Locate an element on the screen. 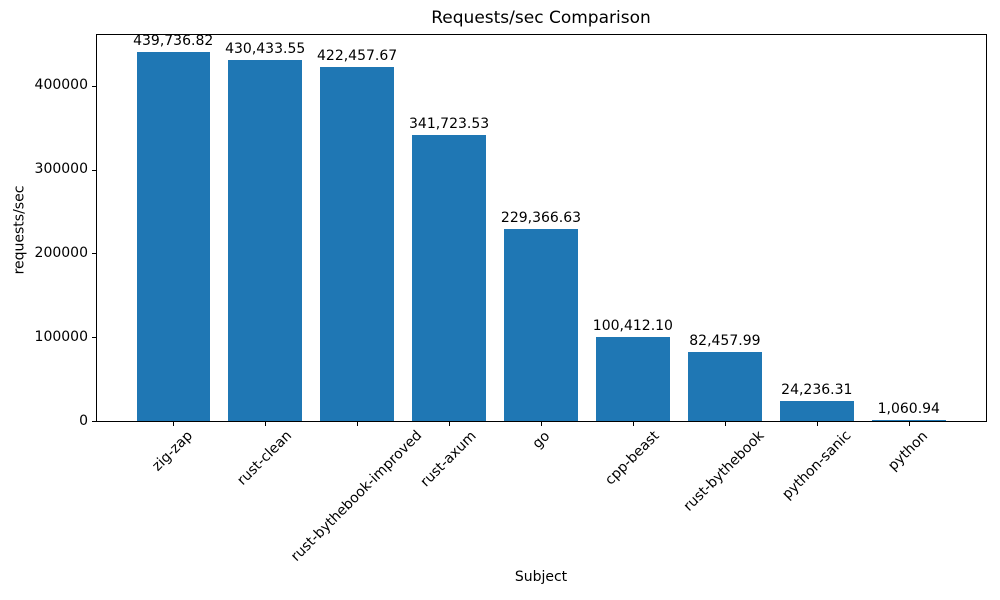 The width and height of the screenshot is (1000, 600). x-axis-label: Subject is located at coordinates (541, 577).